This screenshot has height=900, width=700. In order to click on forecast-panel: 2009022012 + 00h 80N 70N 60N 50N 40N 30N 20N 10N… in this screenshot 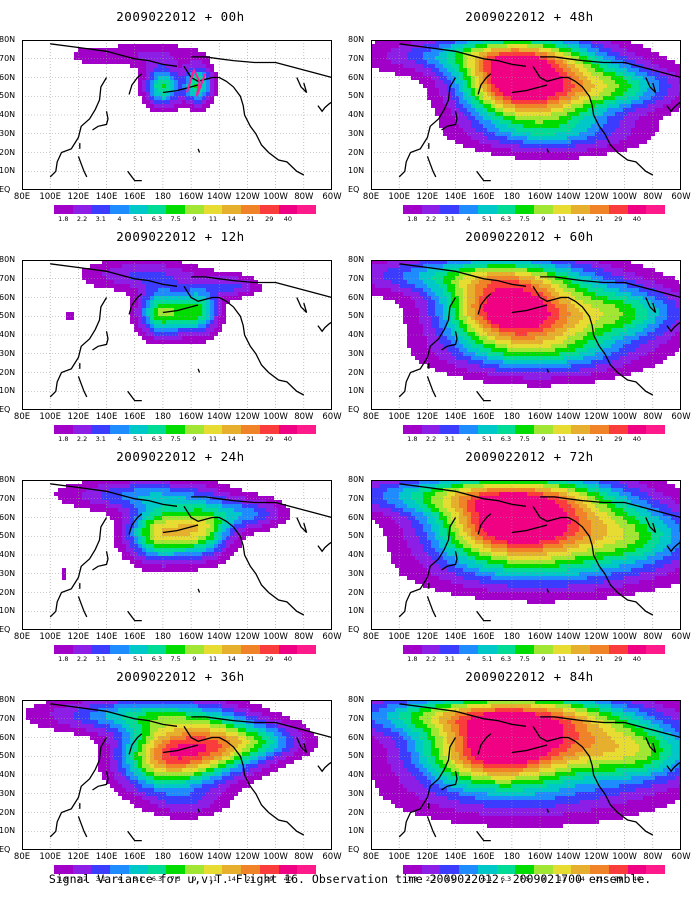, I will do `click(176, 118)`.